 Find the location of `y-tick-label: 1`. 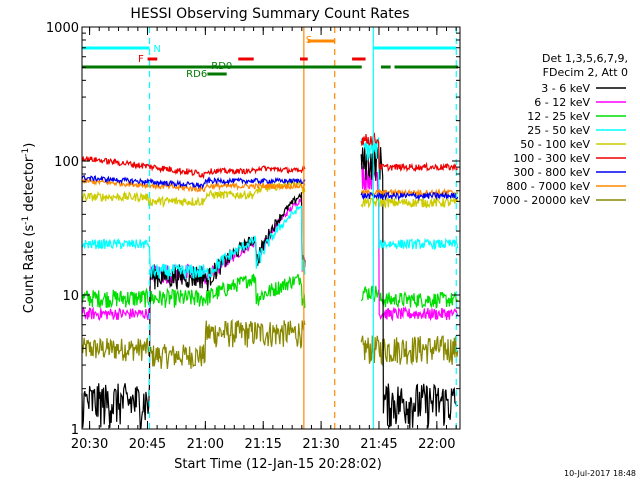

y-tick-label: 1 is located at coordinates (75, 430).